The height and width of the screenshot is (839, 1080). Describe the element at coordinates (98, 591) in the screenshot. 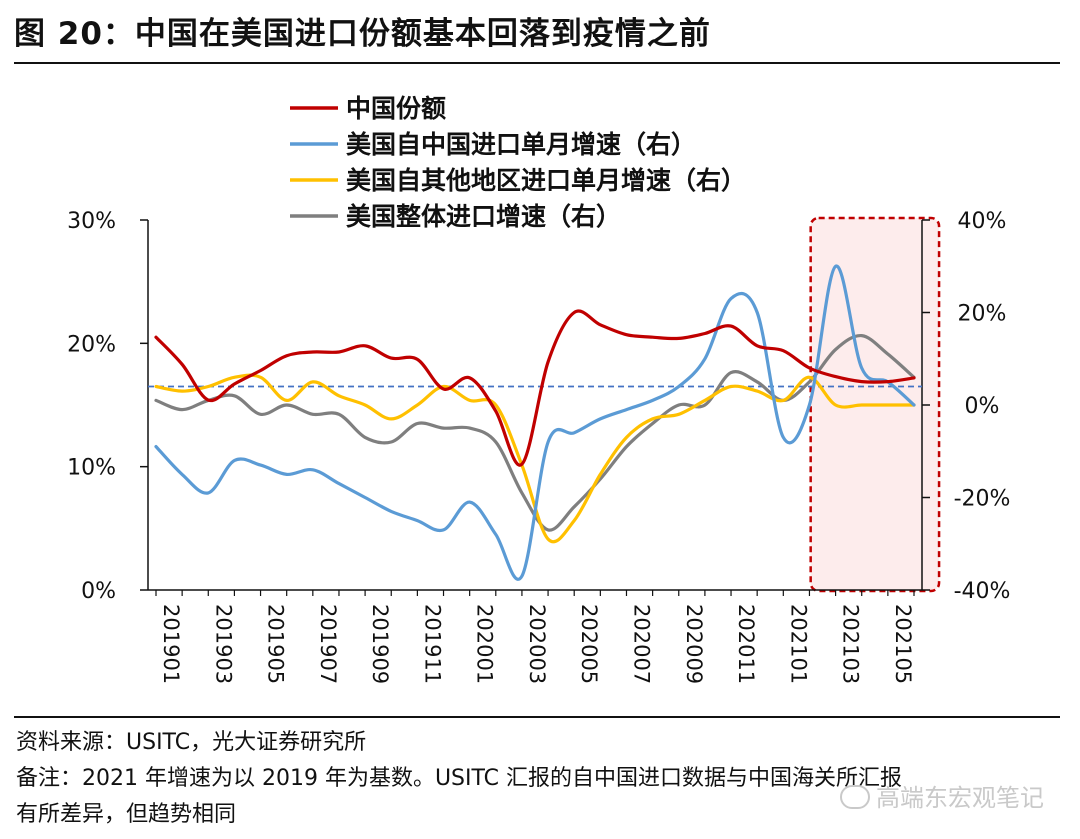

I see `left-tick-label: 0%` at that location.